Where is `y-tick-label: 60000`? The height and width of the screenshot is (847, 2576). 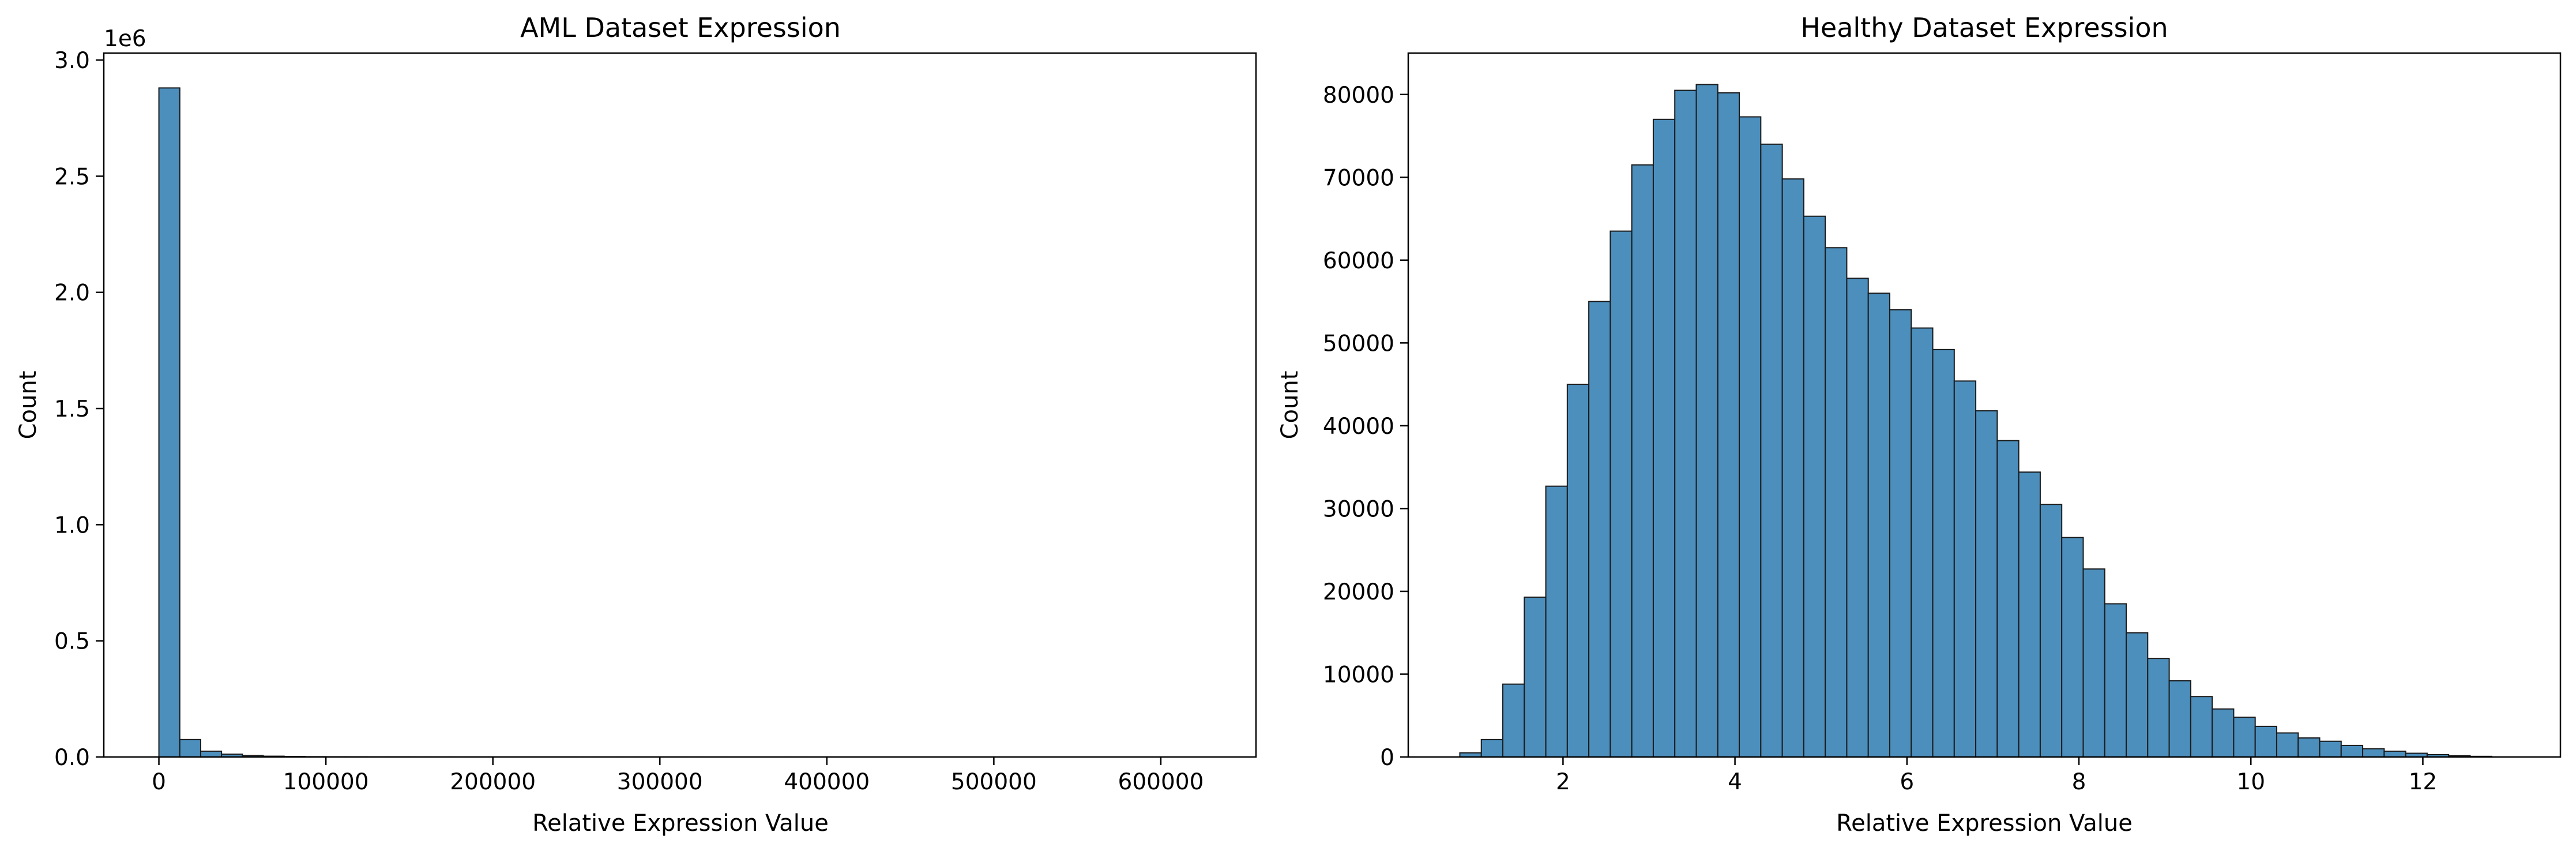
y-tick-label: 60000 is located at coordinates (1358, 261).